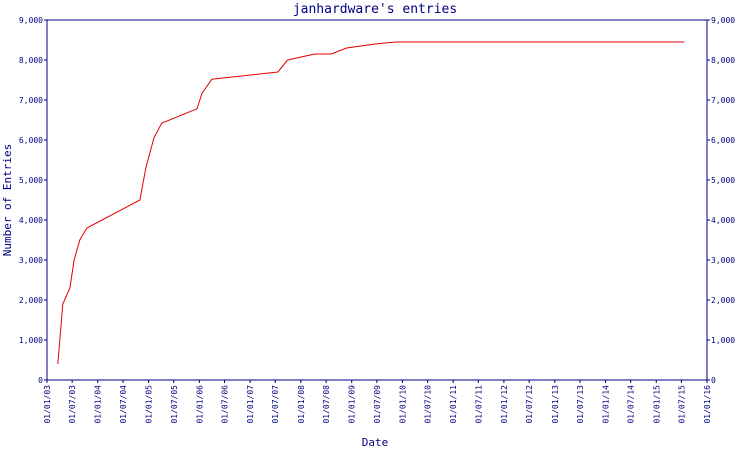 This screenshot has height=450, width=750. Describe the element at coordinates (555, 404) in the screenshot. I see `x-tick-label: 01/01/13` at that location.